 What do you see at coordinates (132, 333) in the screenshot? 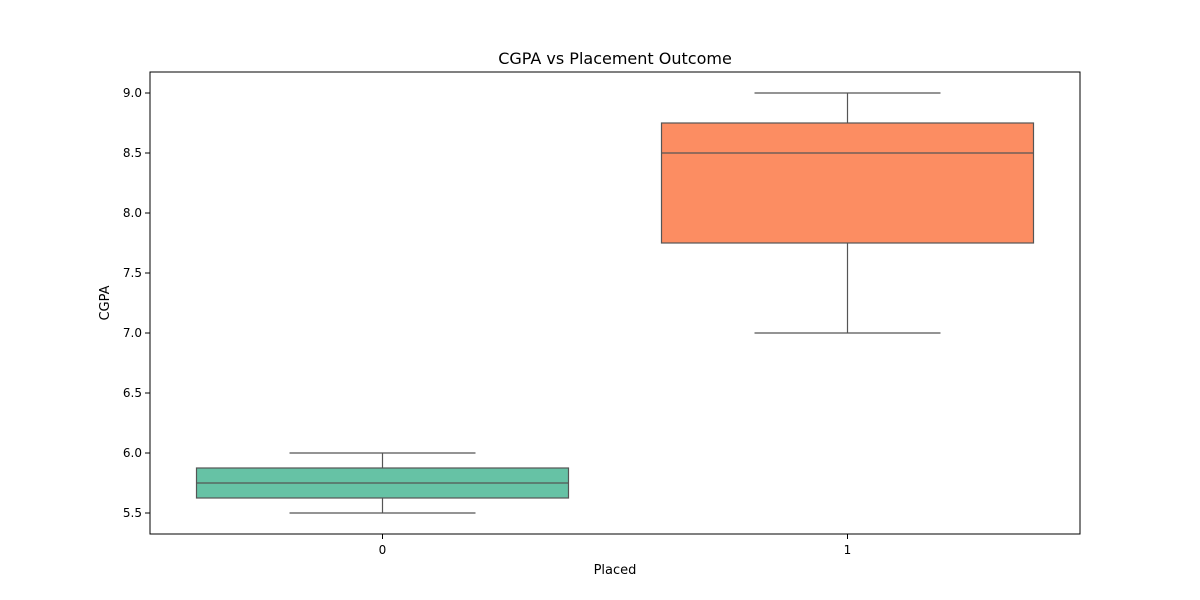
I see `y-tick-label: 7.0` at bounding box center [132, 333].